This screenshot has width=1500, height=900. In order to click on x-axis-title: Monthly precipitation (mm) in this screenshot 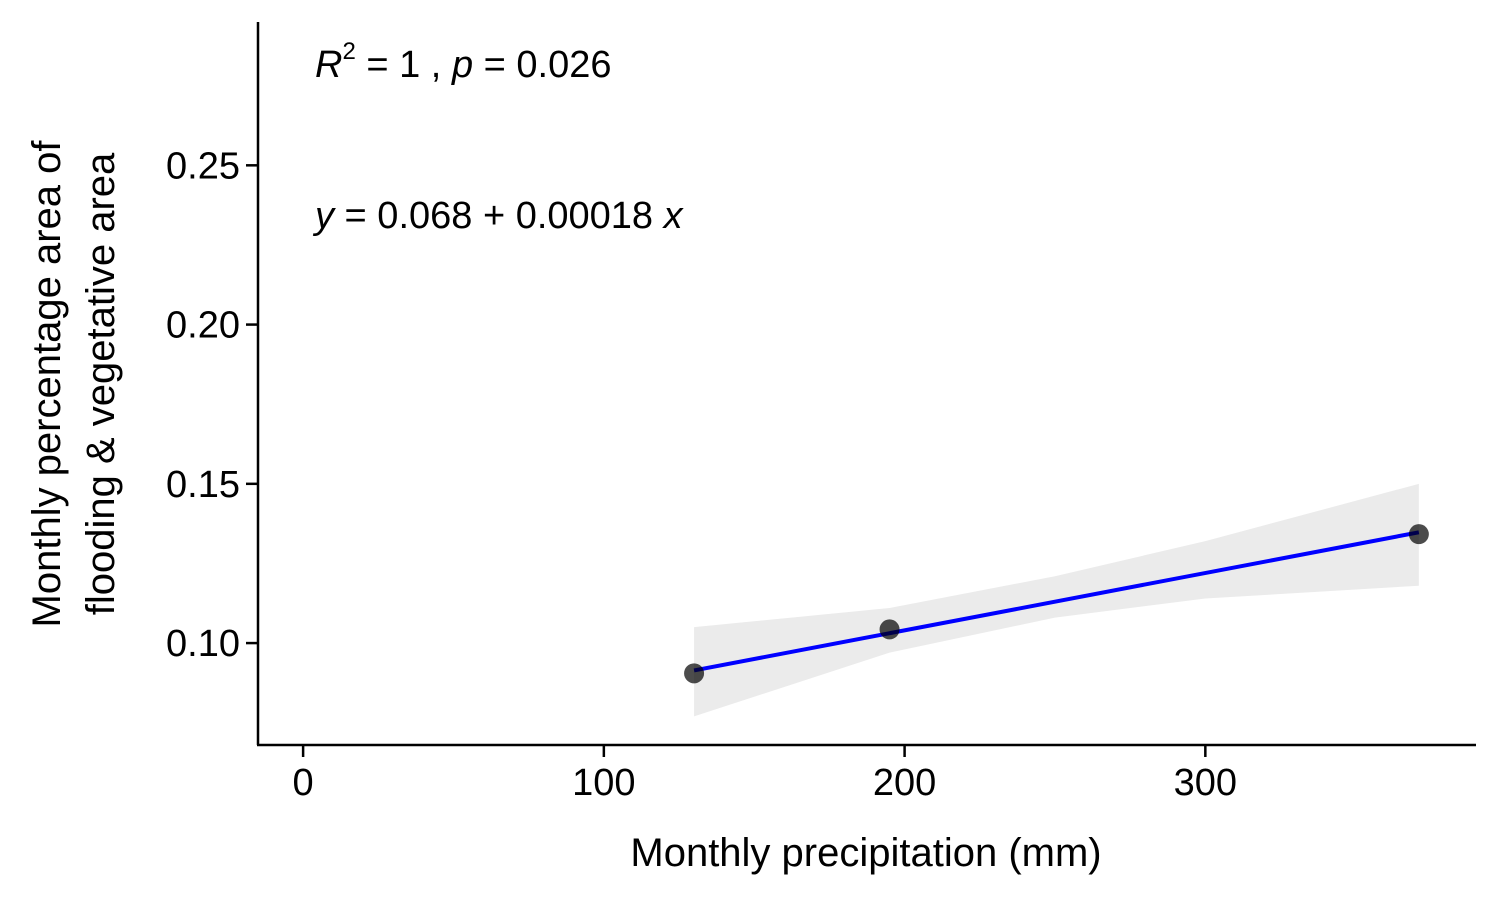, I will do `click(865, 853)`.